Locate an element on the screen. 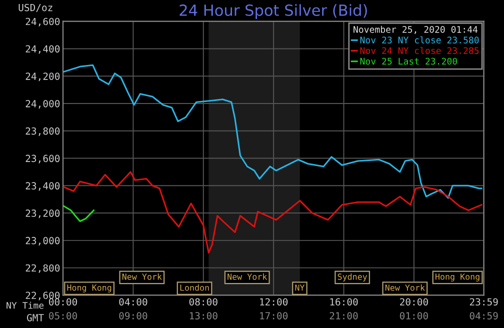  x-axis-title: NY Time is located at coordinates (25, 305).